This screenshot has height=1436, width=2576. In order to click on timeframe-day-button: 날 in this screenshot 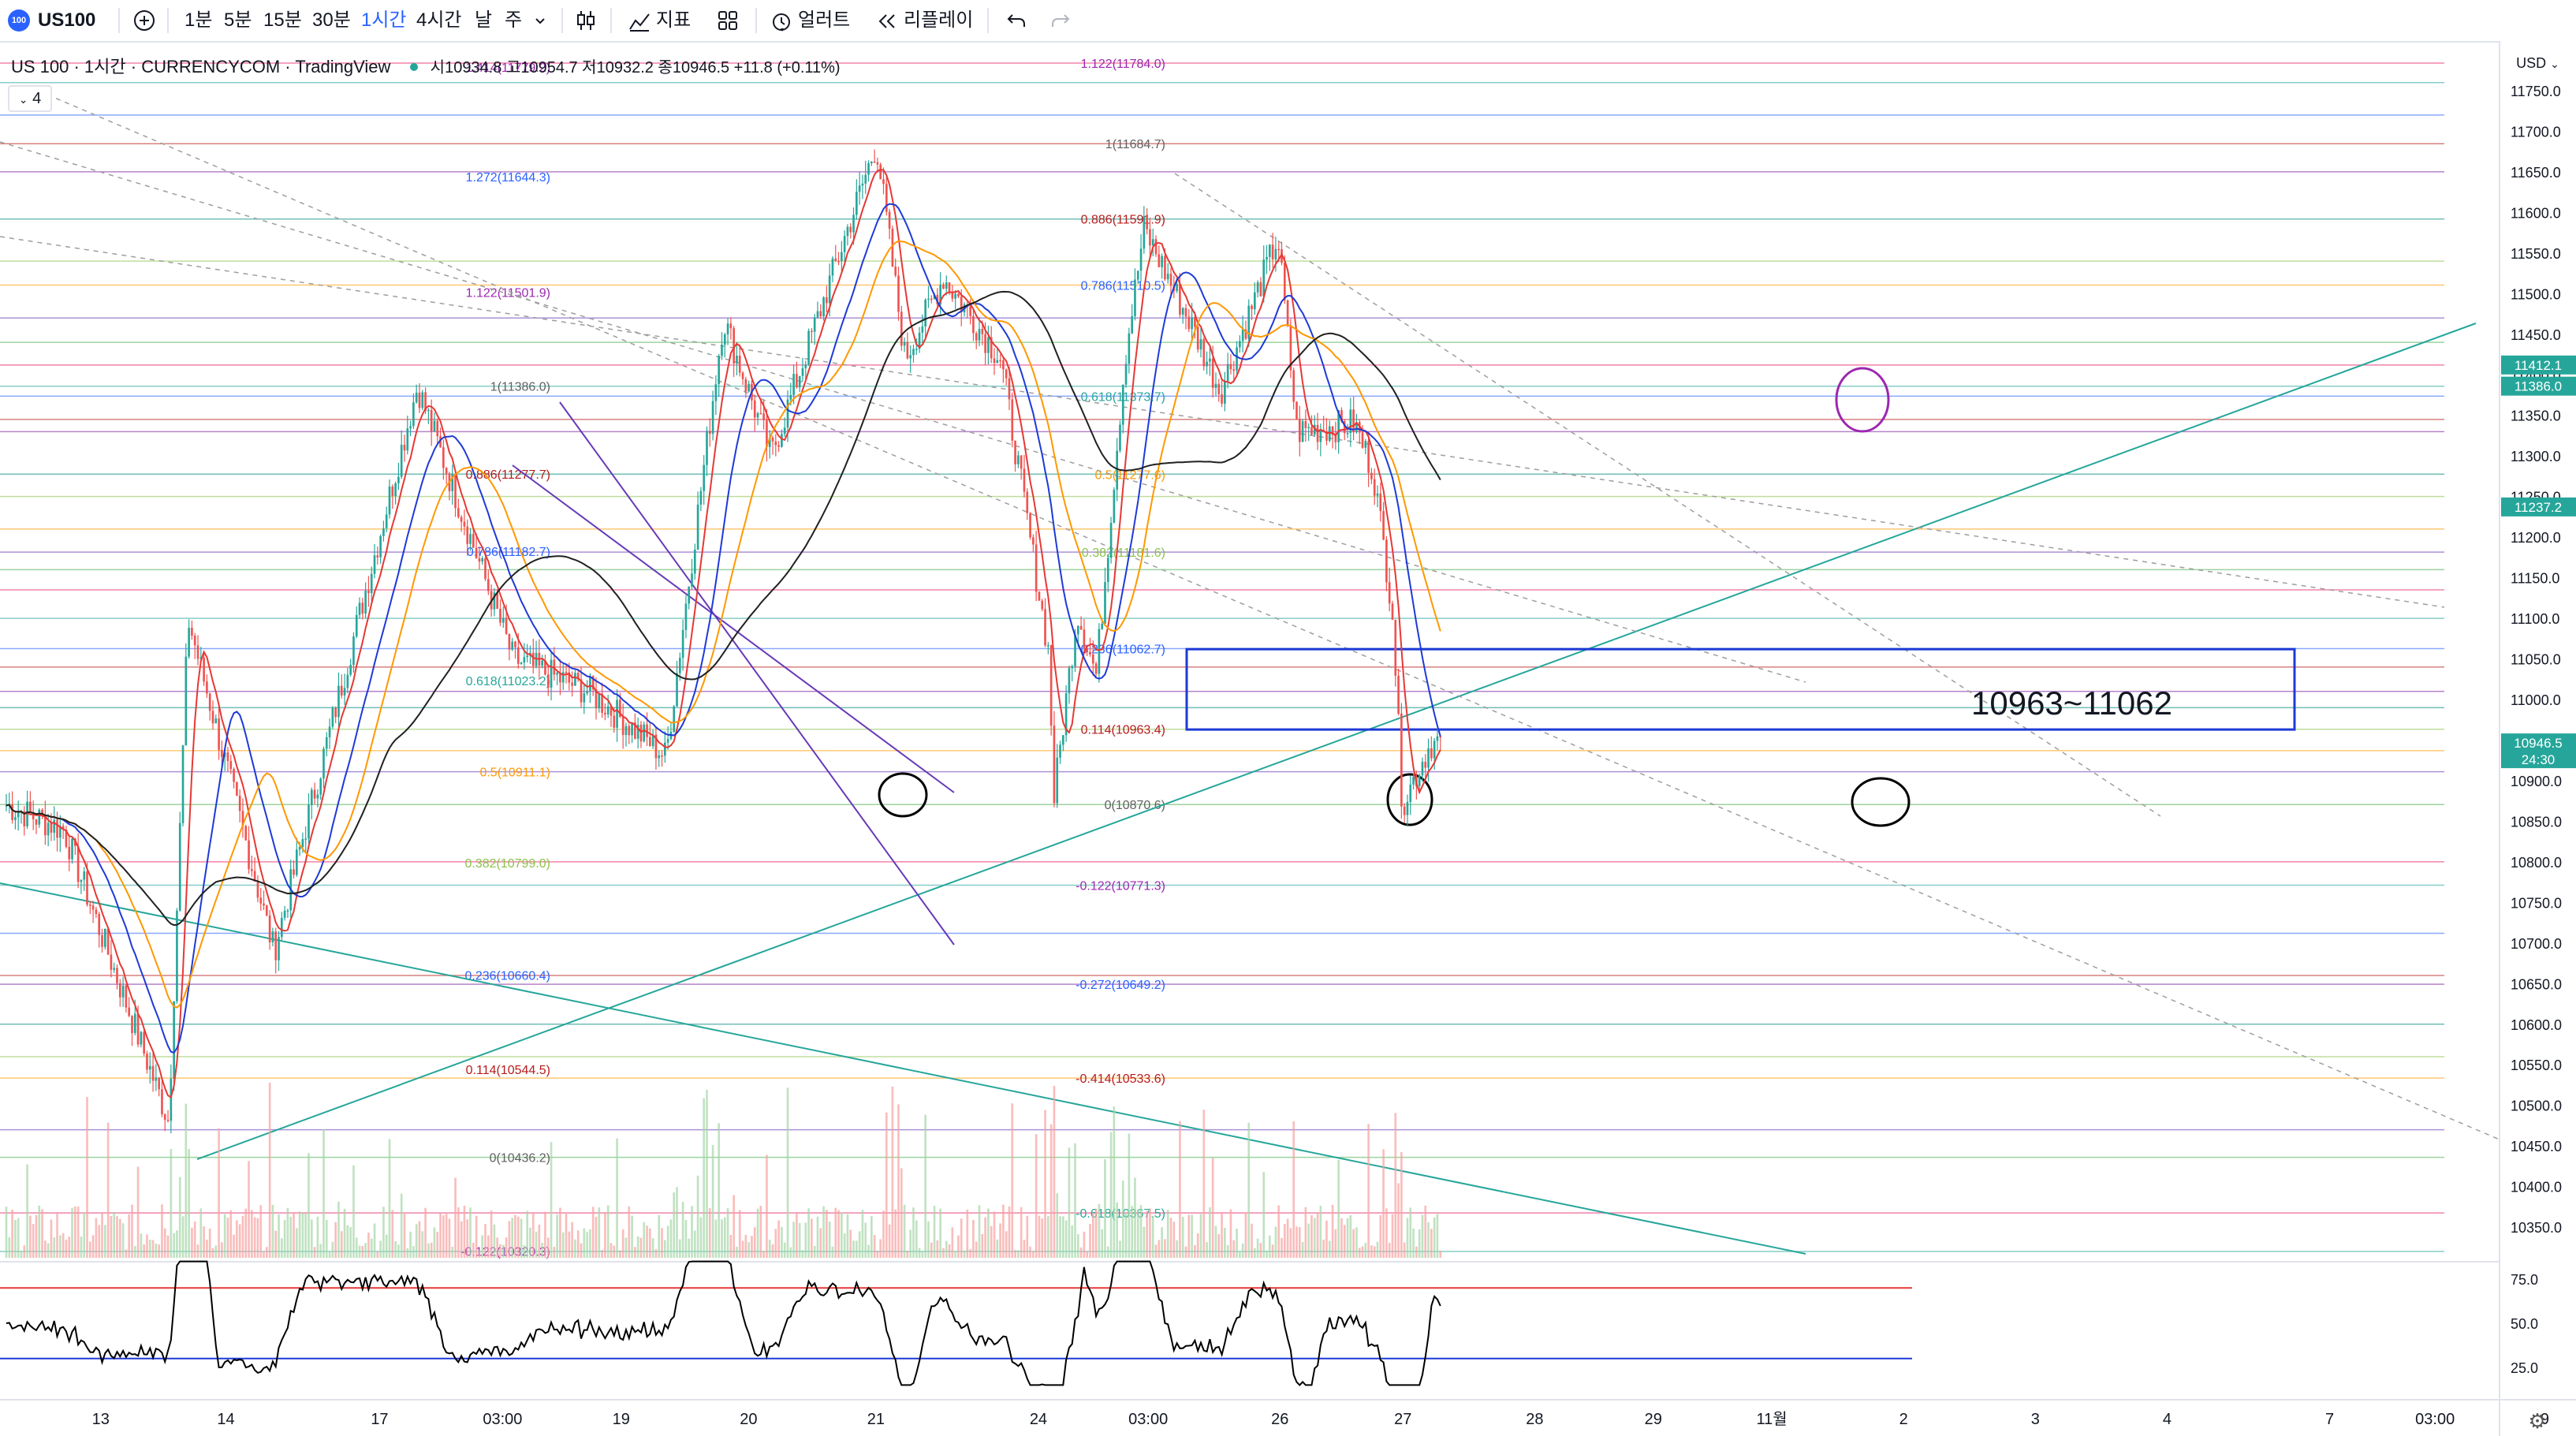, I will do `click(484, 20)`.